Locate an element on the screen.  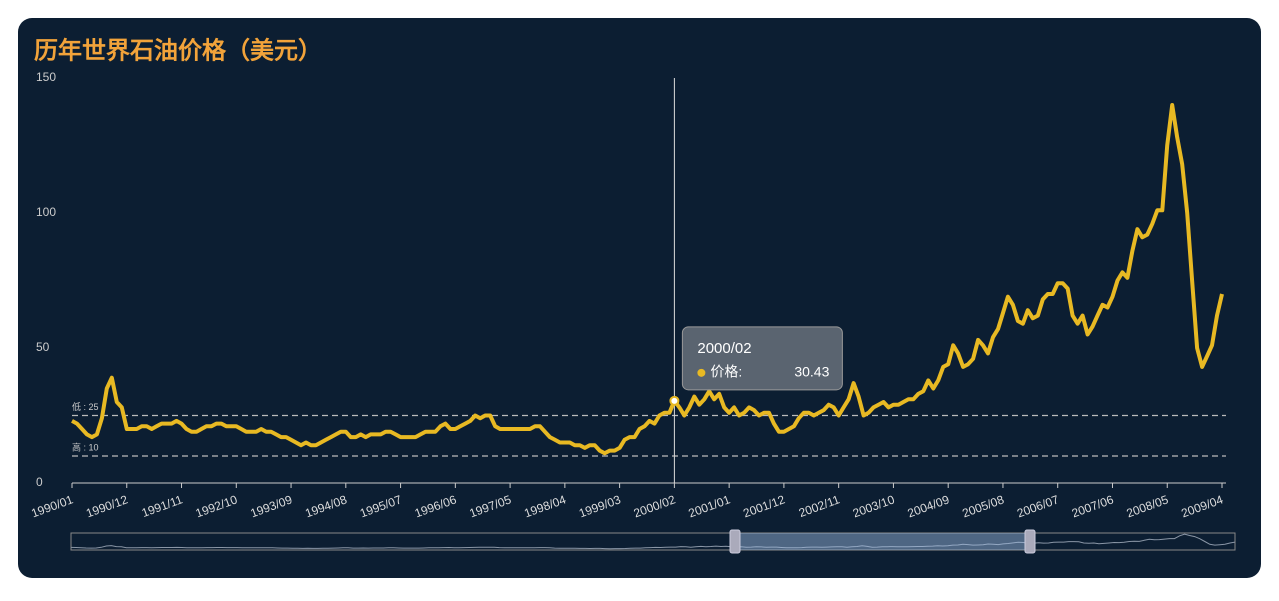
hover-point is located at coordinates (674, 400).